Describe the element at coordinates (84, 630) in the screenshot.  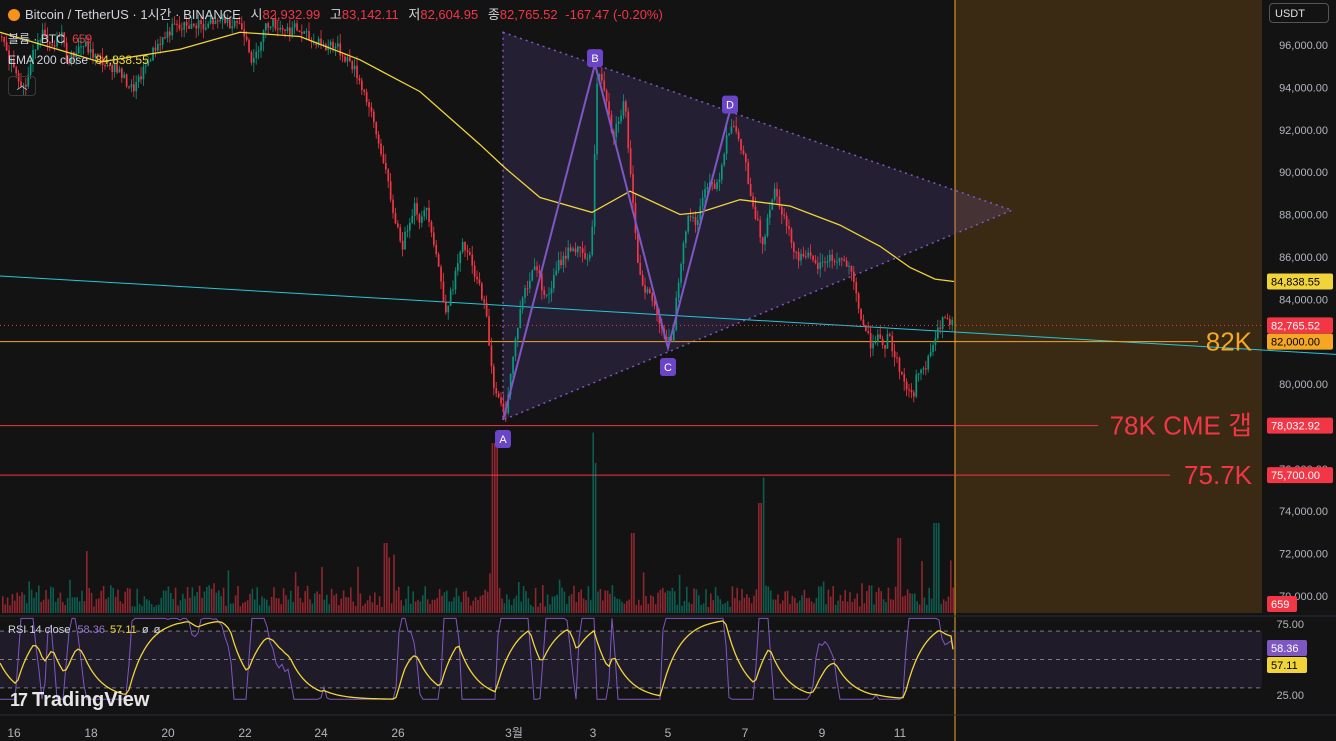
I see `rsi-legend: RSI 14 close 58.36 57.11 ø ø` at that location.